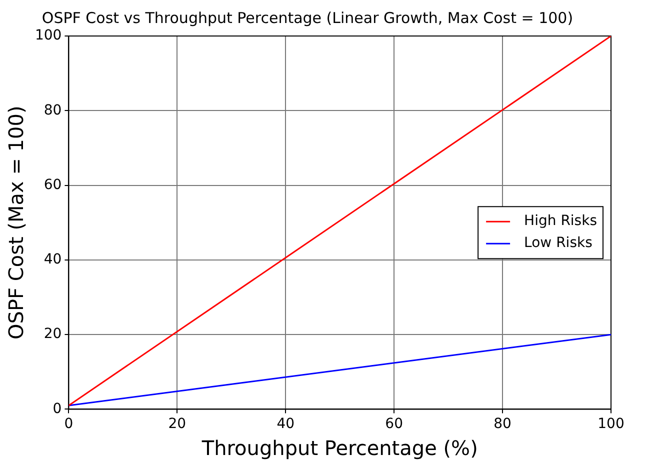 The width and height of the screenshot is (659, 464). Describe the element at coordinates (48, 36) in the screenshot. I see `y-tick-label: 100` at that location.